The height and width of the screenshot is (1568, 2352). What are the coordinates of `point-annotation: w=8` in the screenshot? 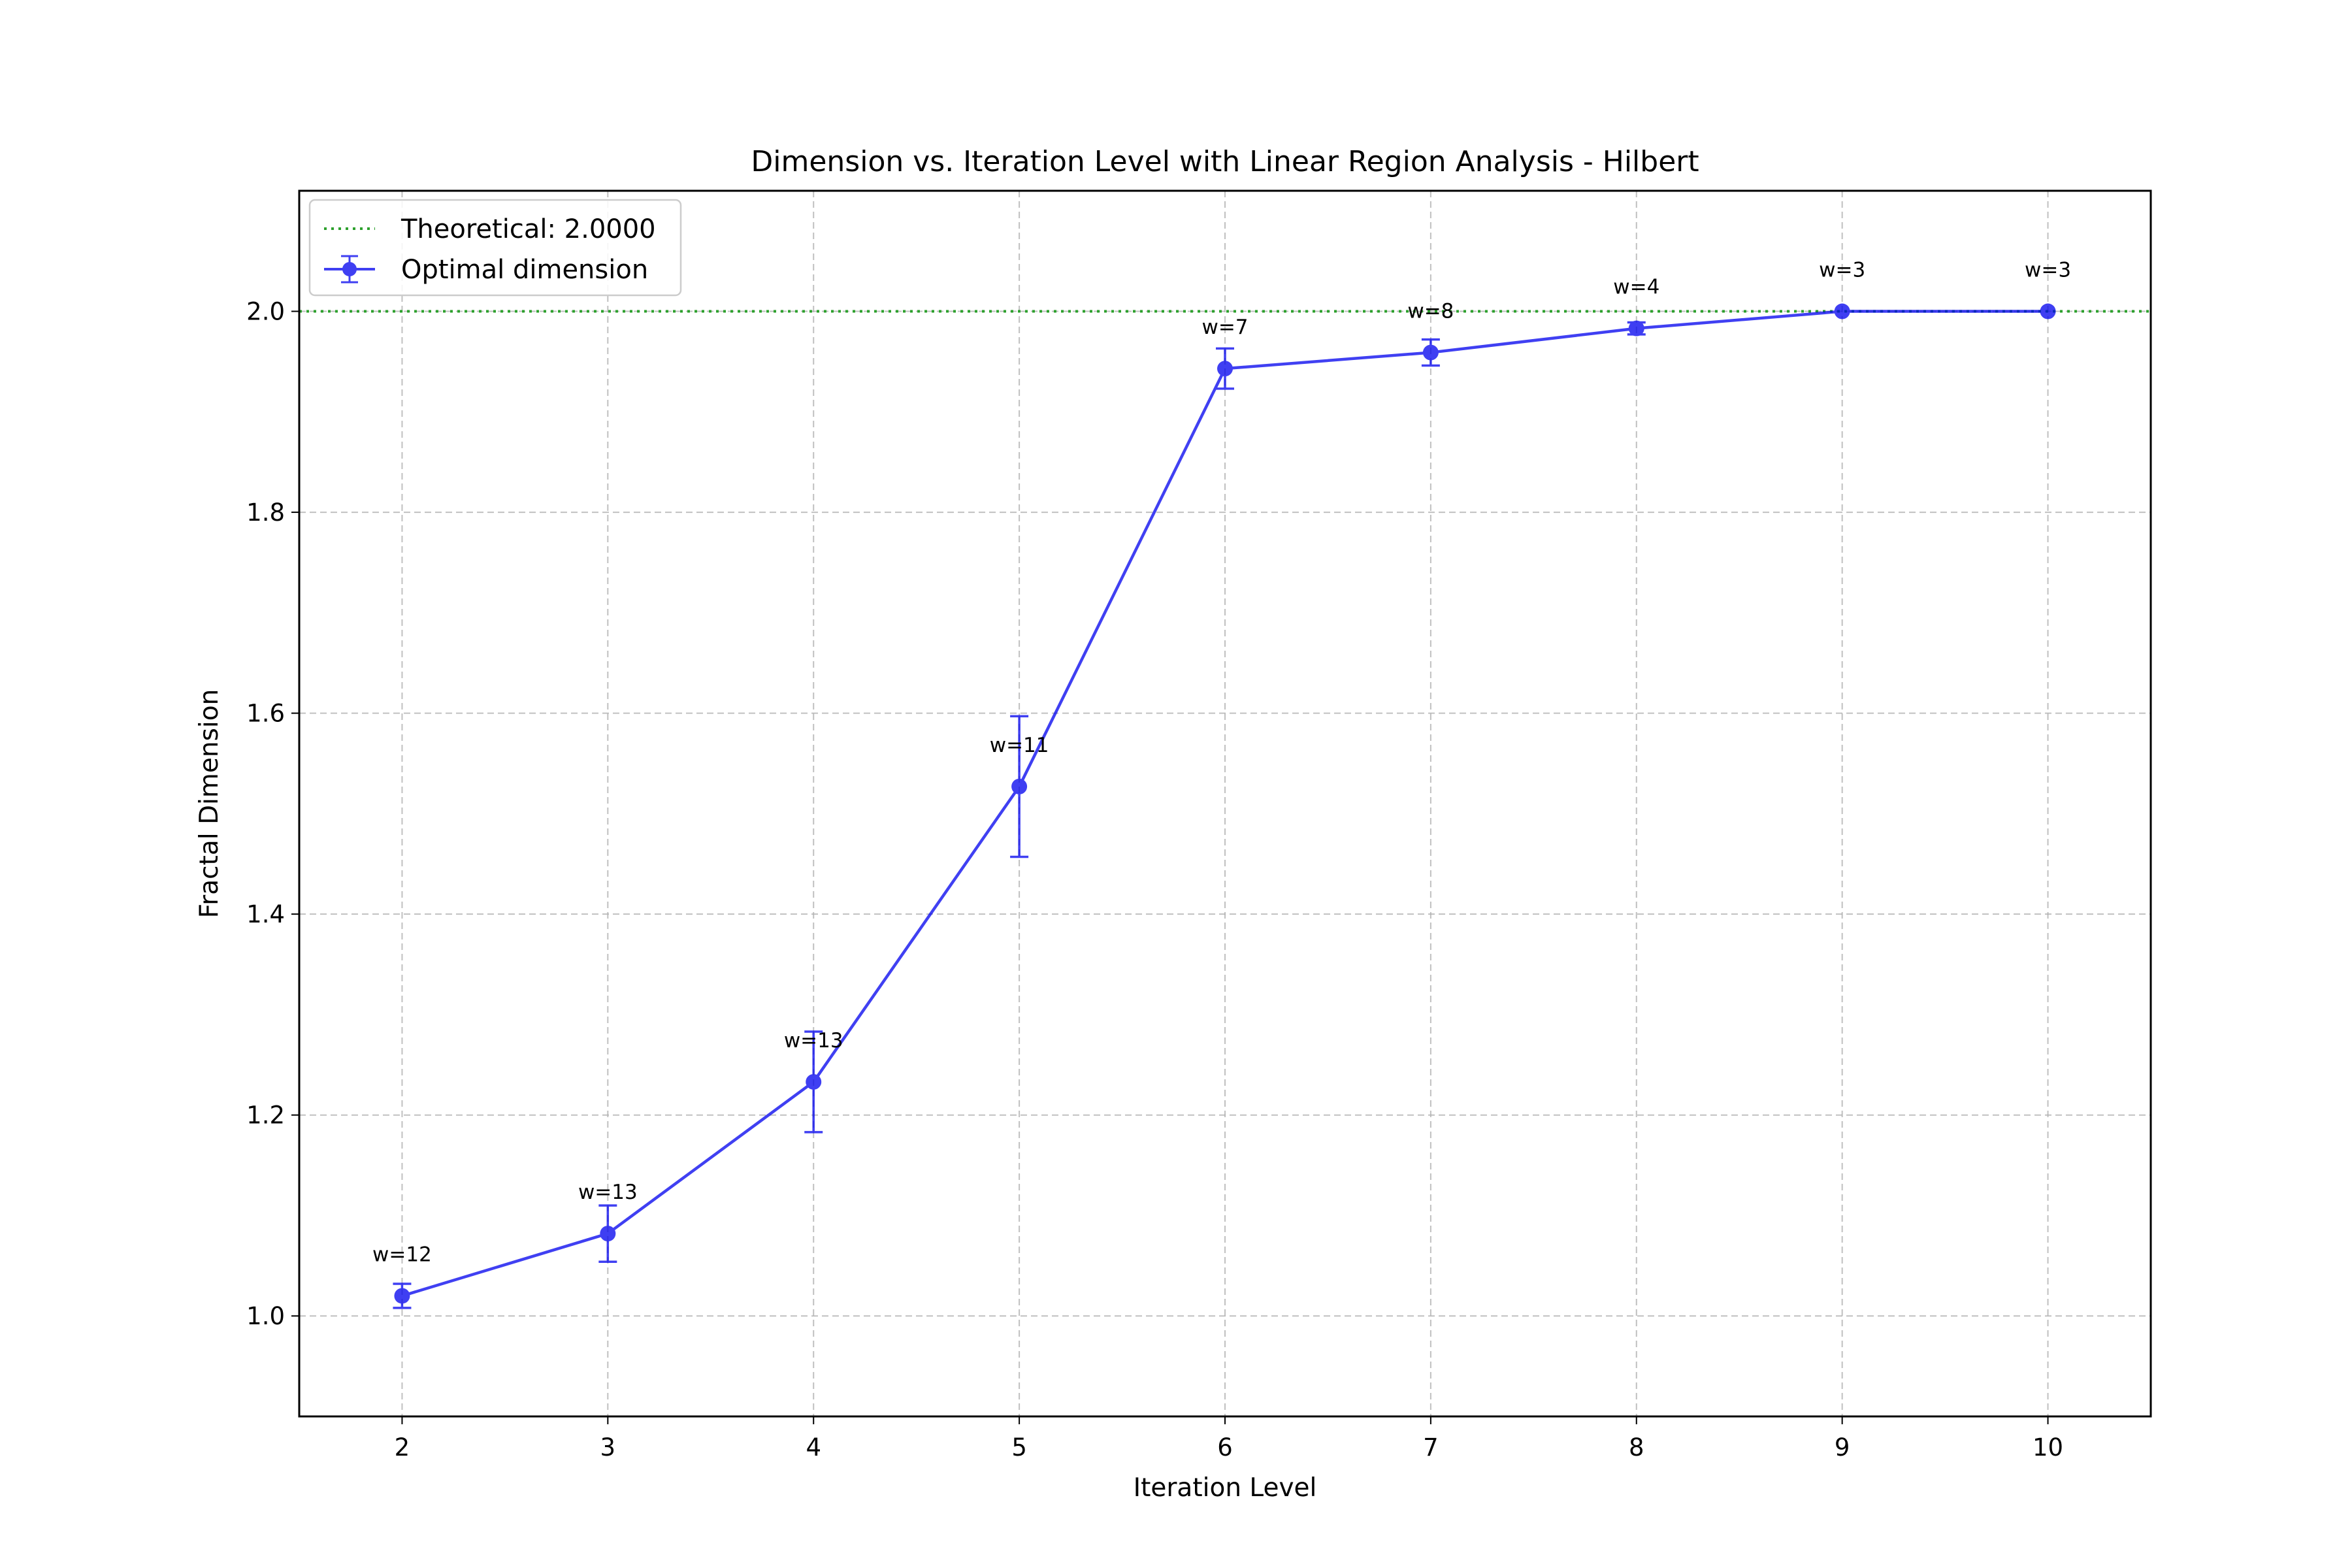 It's located at (1430, 311).